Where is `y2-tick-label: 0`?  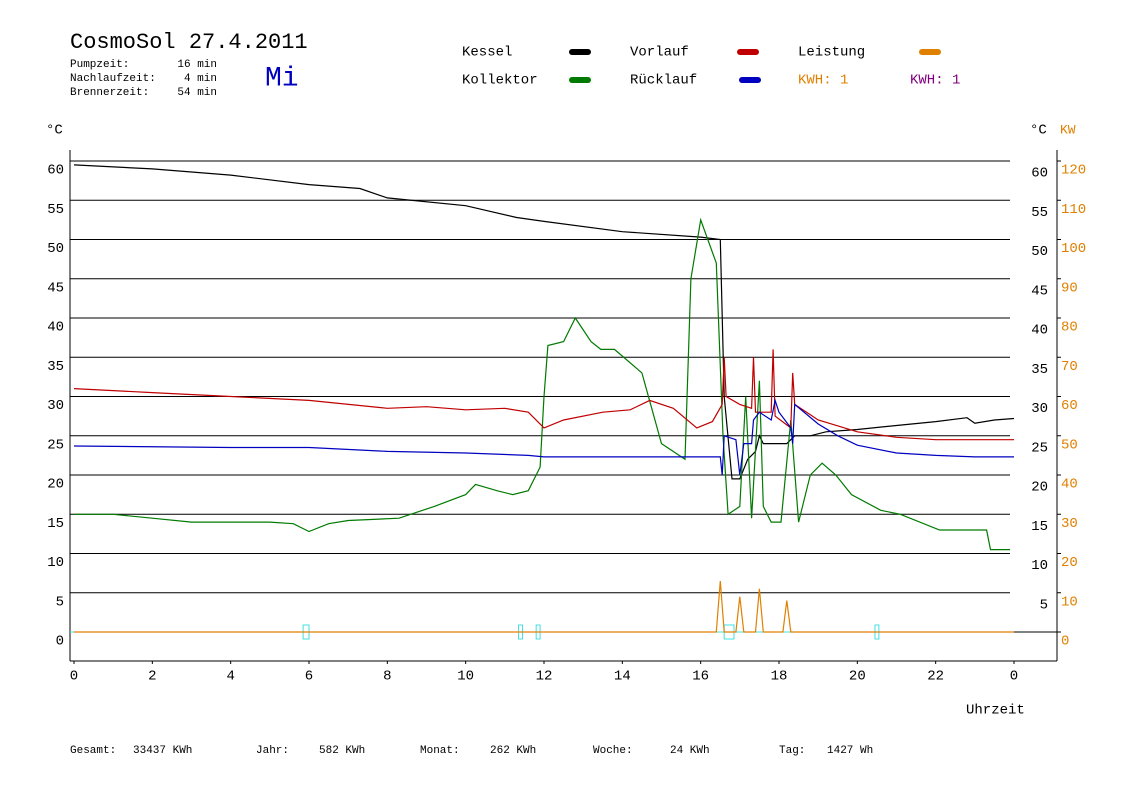
y2-tick-label: 0 is located at coordinates (1065, 642).